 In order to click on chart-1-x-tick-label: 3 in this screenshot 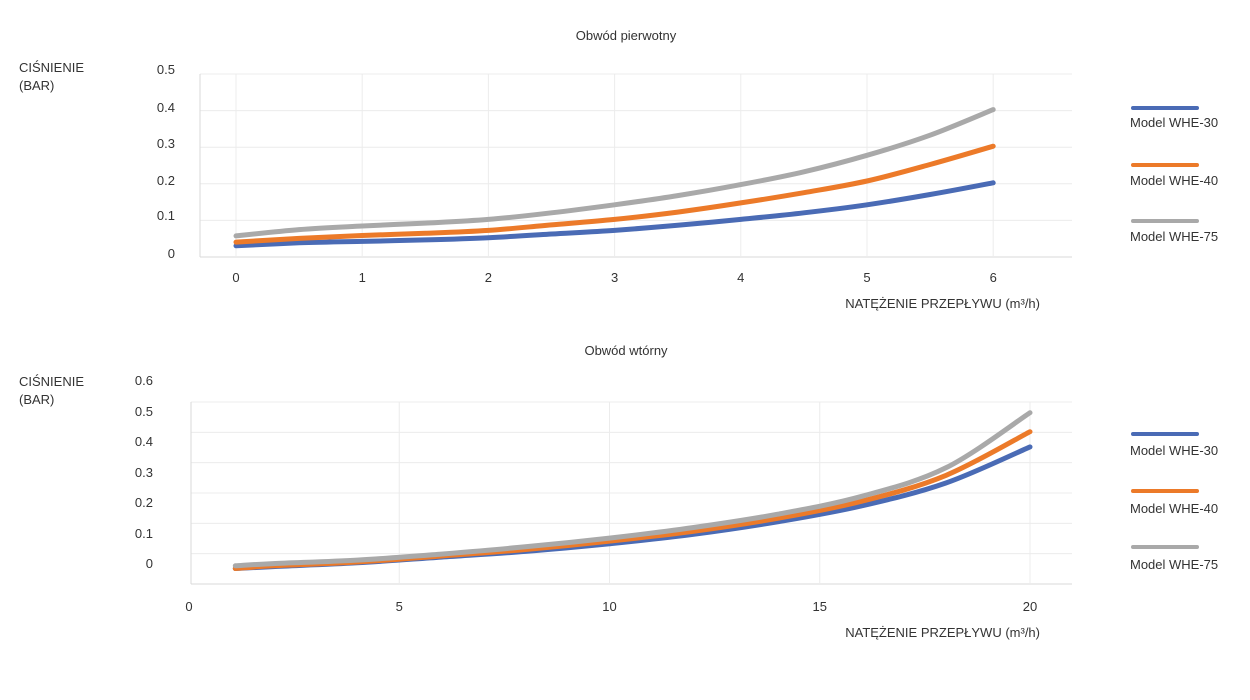, I will do `click(614, 277)`.